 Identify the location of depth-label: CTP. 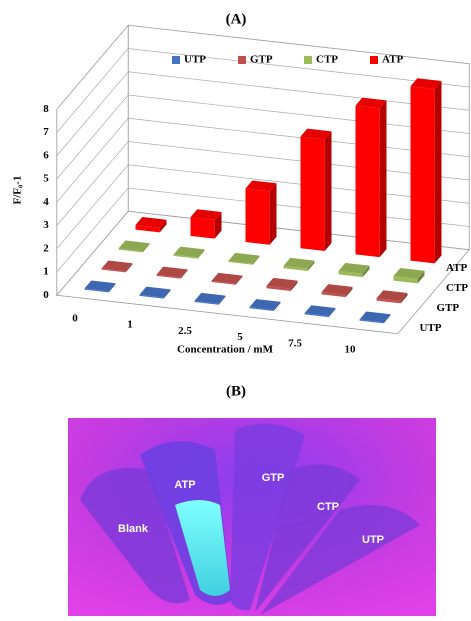
(457, 288).